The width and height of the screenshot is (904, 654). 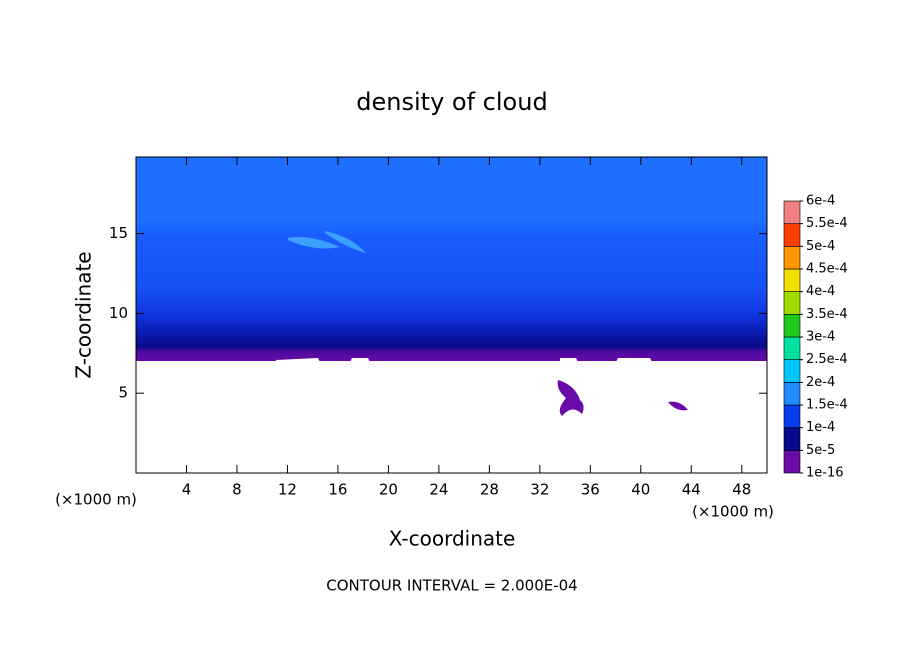 What do you see at coordinates (827, 314) in the screenshot?
I see `colorbar-label: 3.5e-4` at bounding box center [827, 314].